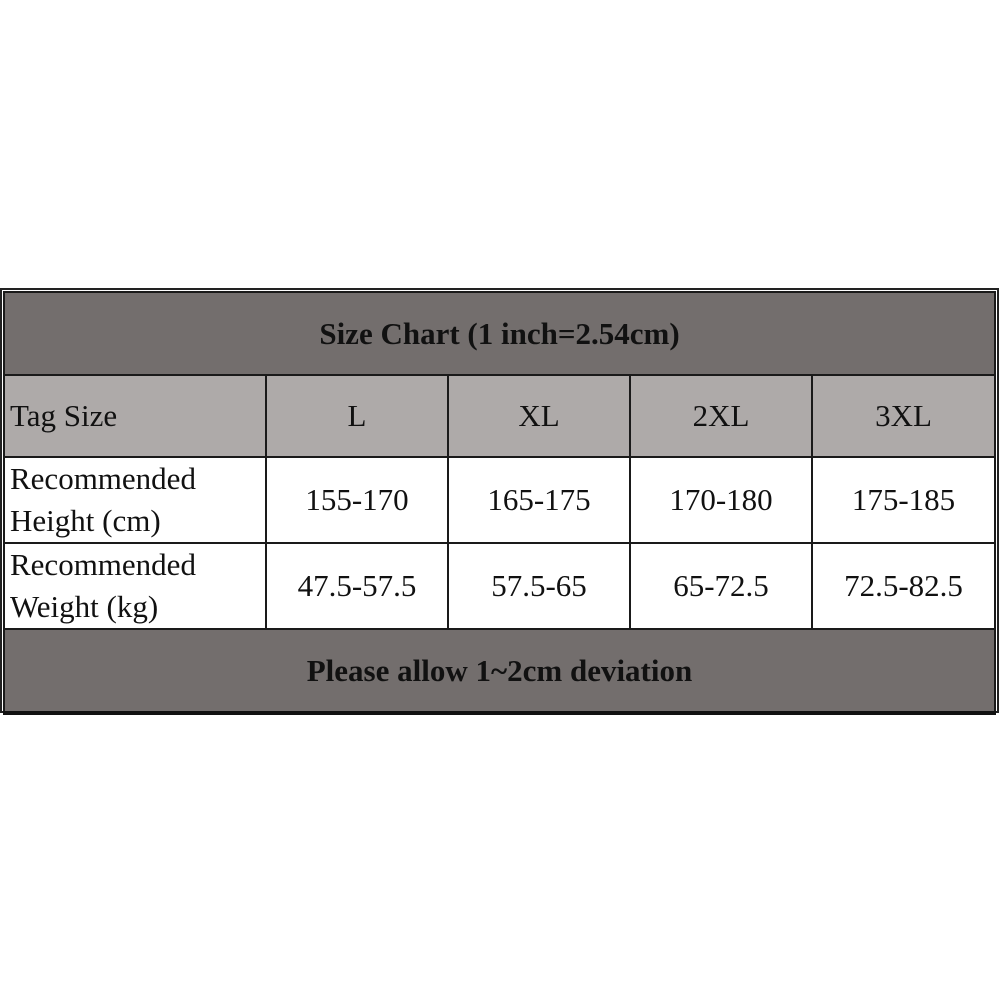 This screenshot has width=1001, height=1001. Describe the element at coordinates (85, 520) in the screenshot. I see `height-label-line2: Height (cm)` at that location.